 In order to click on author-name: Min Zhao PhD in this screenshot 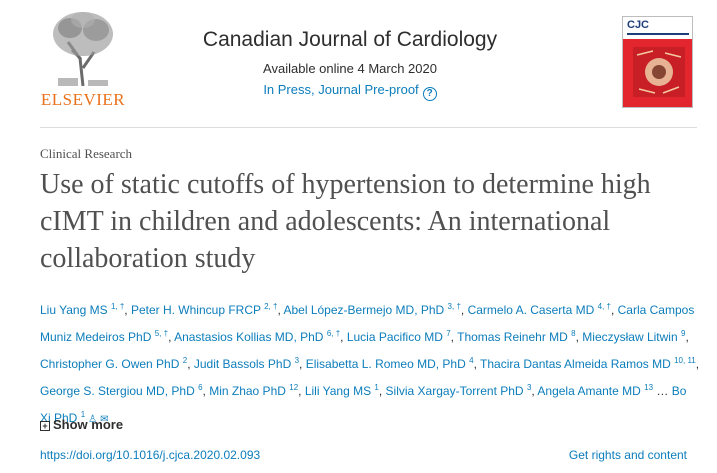, I will do `click(249, 391)`.